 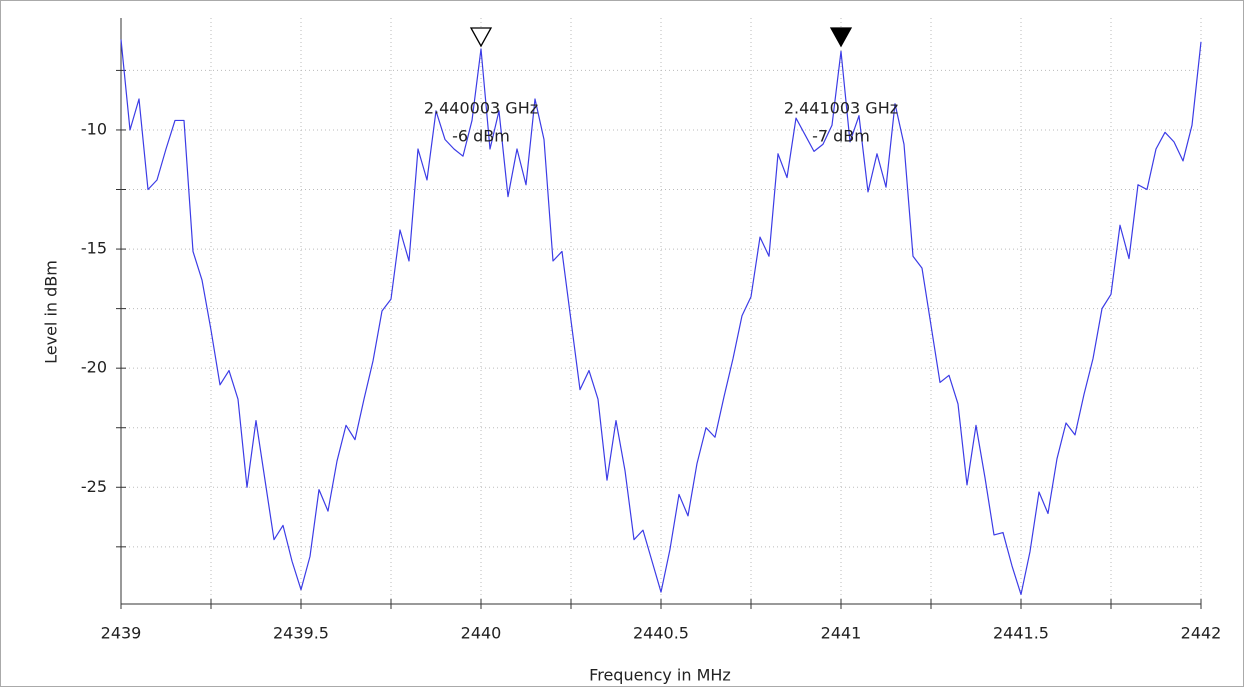 I want to click on x-tick-label: 2441.5, so click(x=1021, y=633).